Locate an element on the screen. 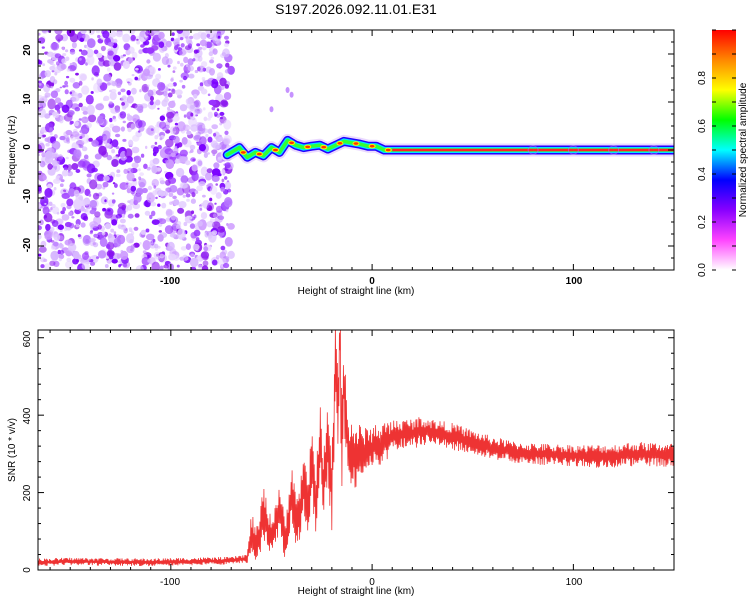 The image size is (750, 600). colorbar-tick-label: 0.2 is located at coordinates (702, 222).